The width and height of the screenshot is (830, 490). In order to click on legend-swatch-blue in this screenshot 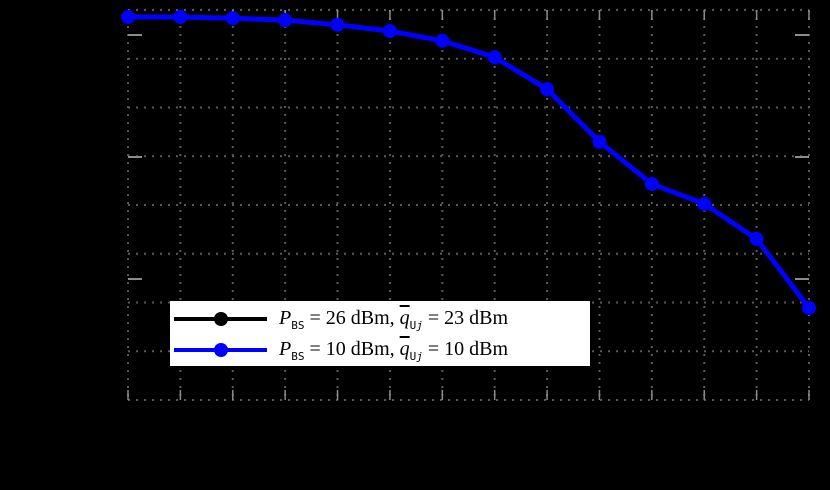, I will do `click(220, 350)`.